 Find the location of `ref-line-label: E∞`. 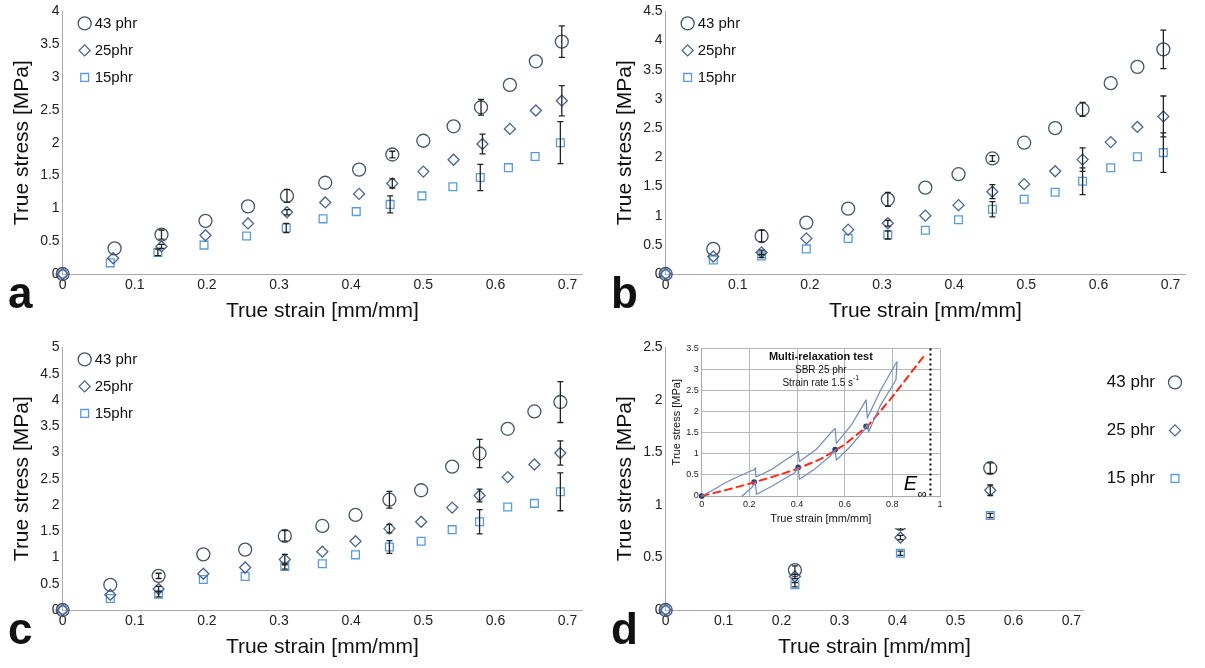

ref-line-label: E∞ is located at coordinates (915, 486).